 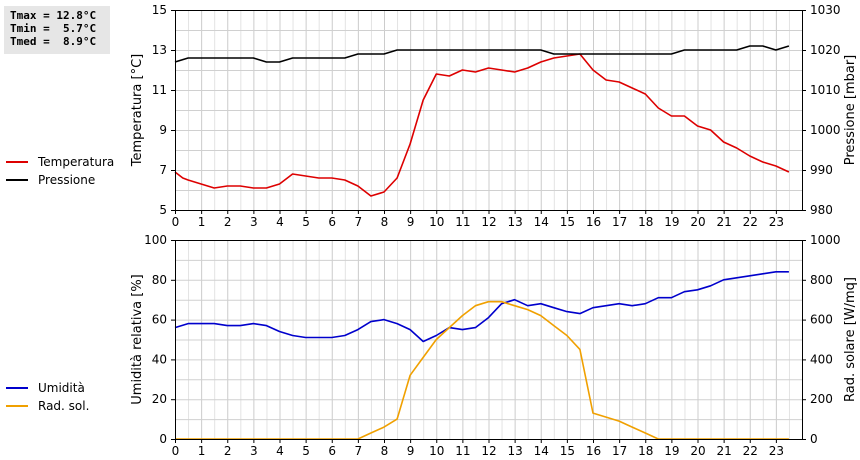 I want to click on chart1-xtick-label: 17, so click(x=619, y=222).